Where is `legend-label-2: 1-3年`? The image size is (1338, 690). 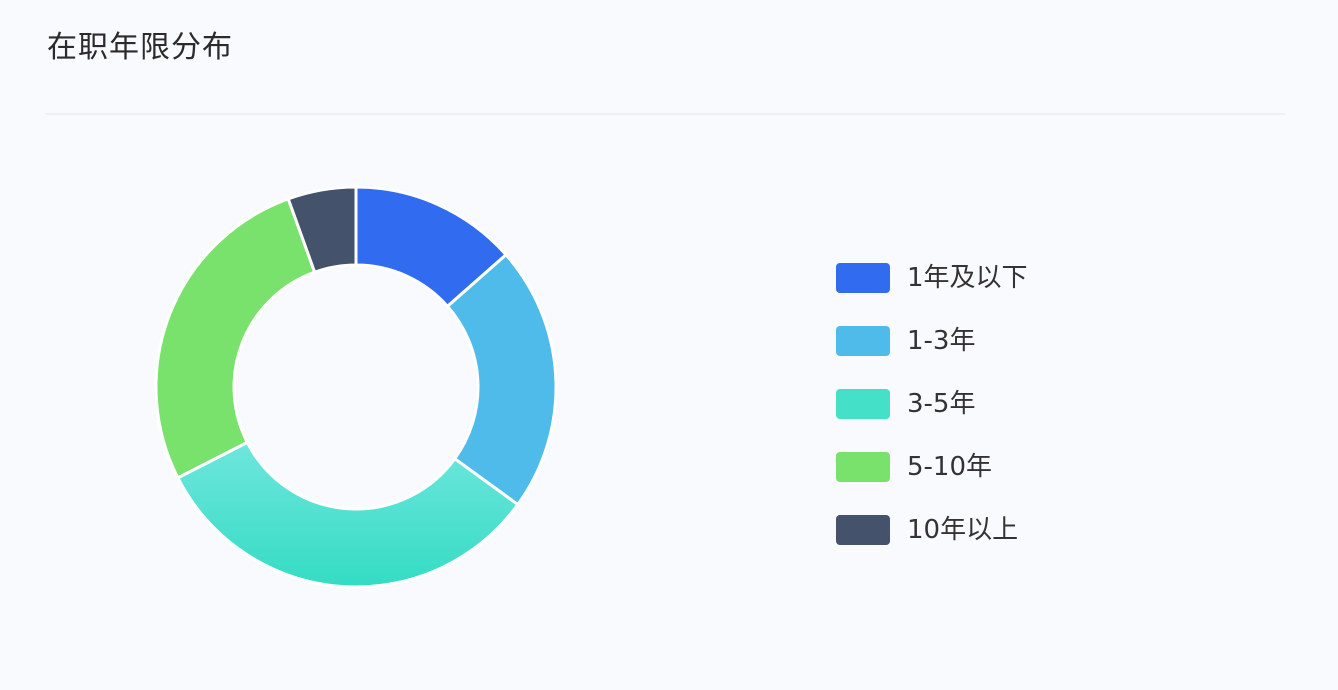
legend-label-2: 1-3年 is located at coordinates (941, 341).